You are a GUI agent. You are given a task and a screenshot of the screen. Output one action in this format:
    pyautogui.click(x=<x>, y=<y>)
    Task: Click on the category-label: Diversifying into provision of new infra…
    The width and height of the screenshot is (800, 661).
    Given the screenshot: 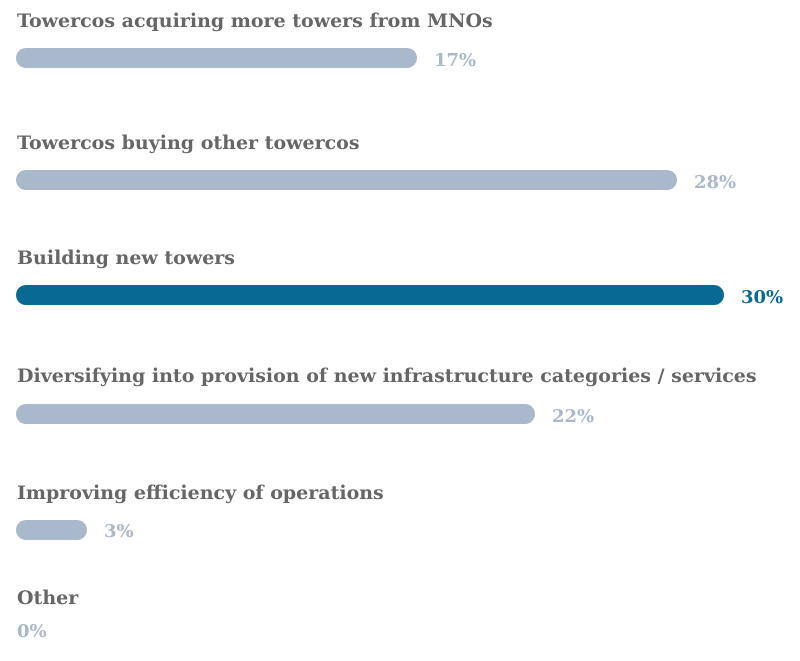 What is the action you would take?
    pyautogui.click(x=387, y=376)
    